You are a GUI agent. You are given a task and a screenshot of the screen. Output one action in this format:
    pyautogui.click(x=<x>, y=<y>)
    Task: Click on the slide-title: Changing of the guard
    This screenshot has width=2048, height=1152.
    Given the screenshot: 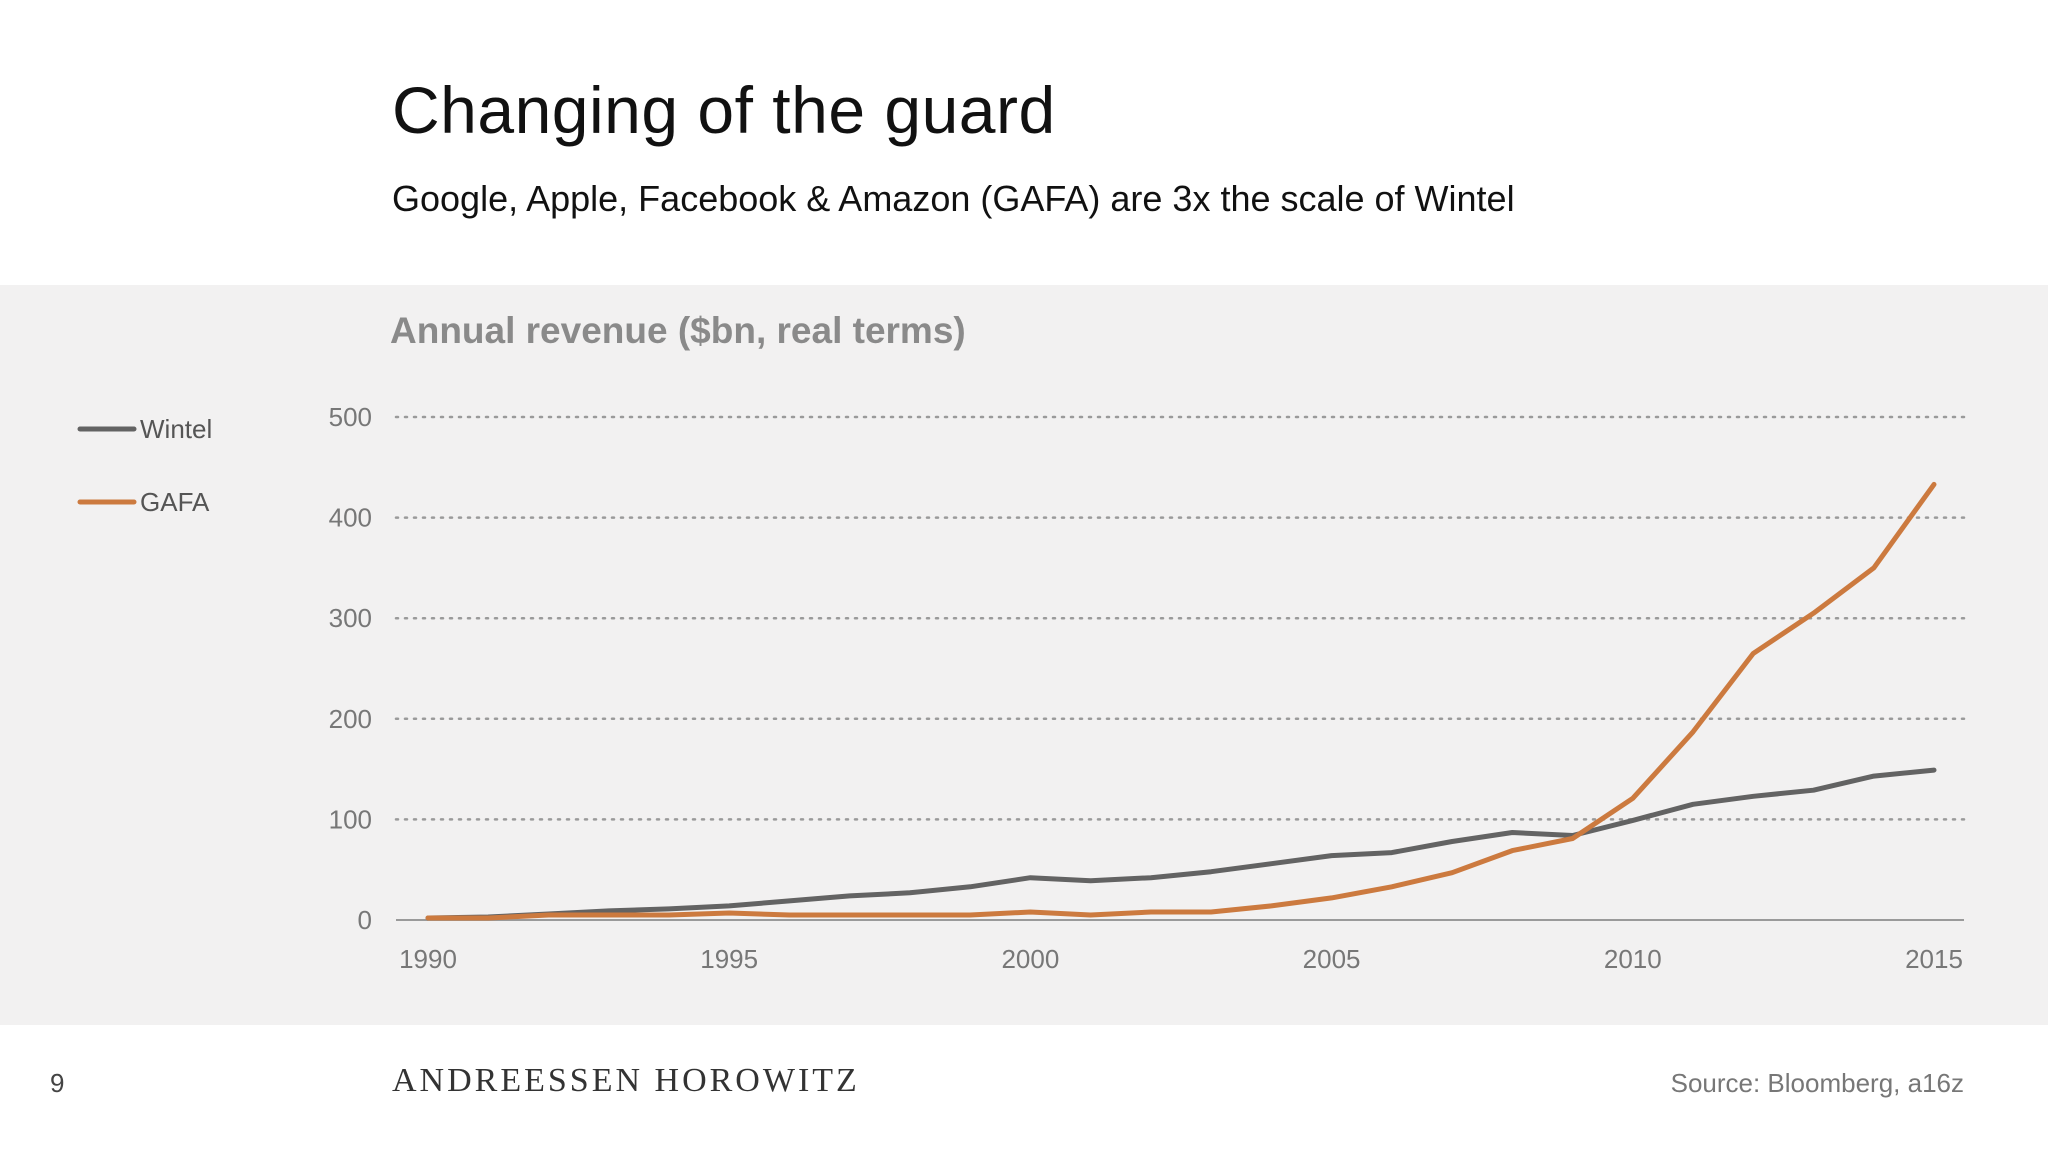 What is the action you would take?
    pyautogui.click(x=724, y=110)
    